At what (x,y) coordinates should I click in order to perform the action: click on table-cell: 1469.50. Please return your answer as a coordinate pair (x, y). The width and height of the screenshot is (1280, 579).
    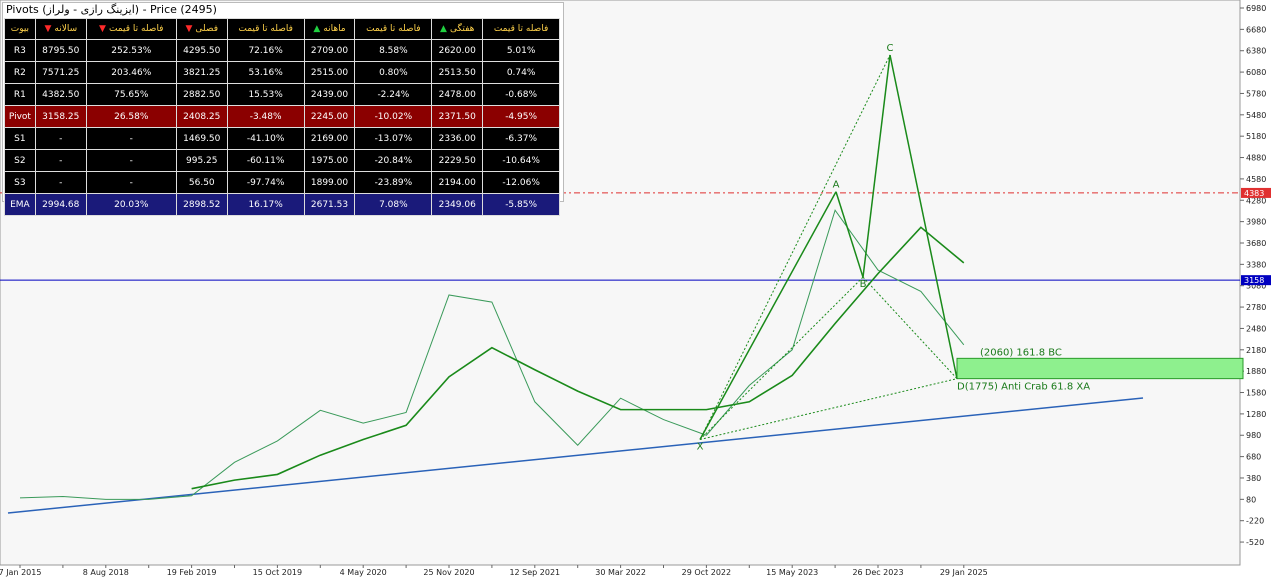
    Looking at the image, I should click on (201, 138).